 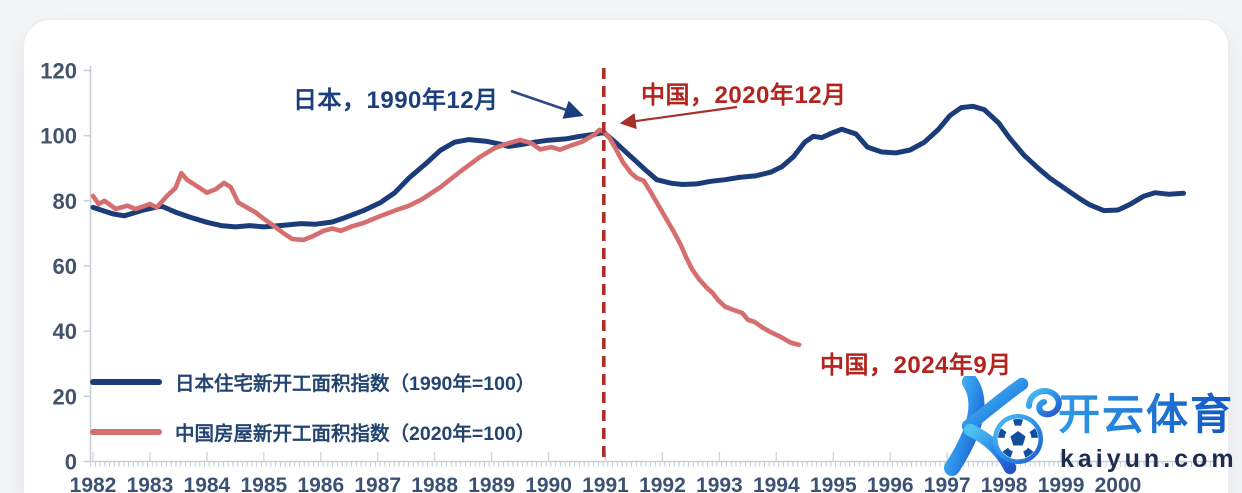 What do you see at coordinates (890, 483) in the screenshot?
I see `x-axis-tick-label: 1996` at bounding box center [890, 483].